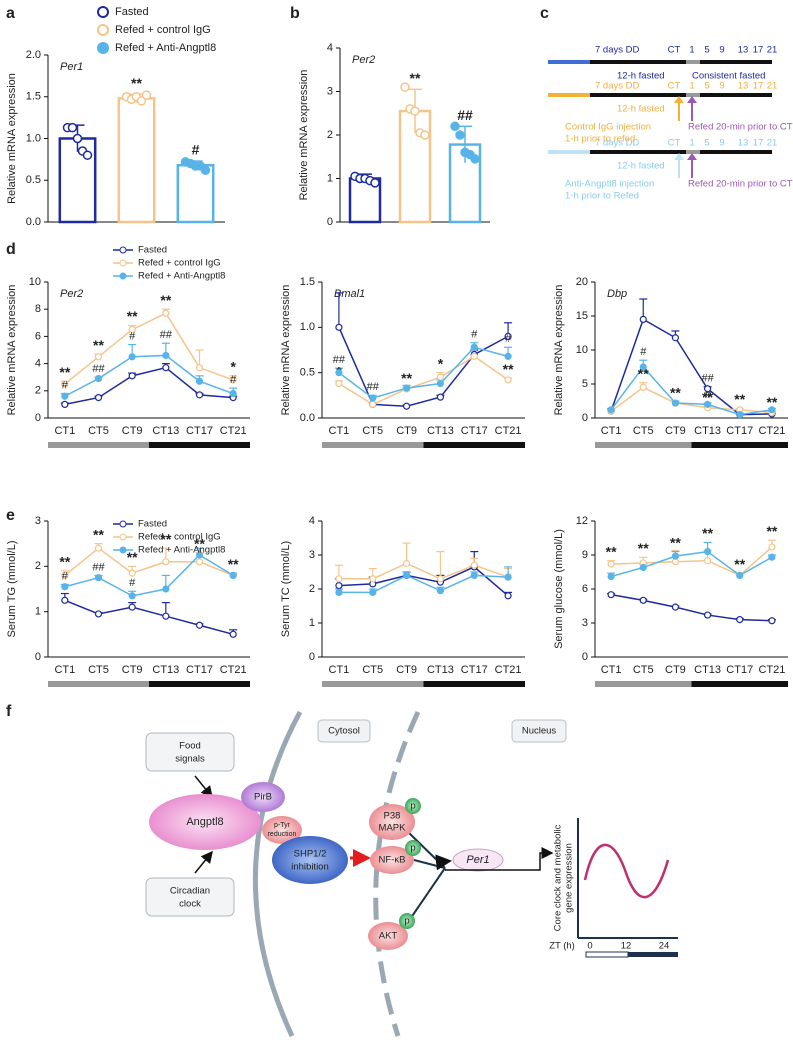  What do you see at coordinates (508, 431) in the screenshot?
I see `x-tick-label: CT21` at bounding box center [508, 431].